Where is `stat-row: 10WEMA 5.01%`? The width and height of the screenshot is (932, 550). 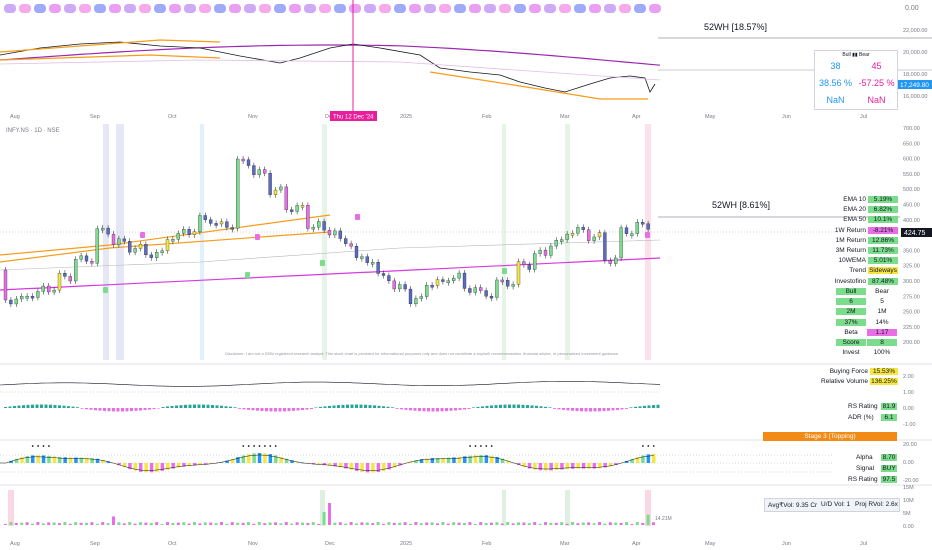
stat-row: 10WEMA 5.01% is located at coordinates (859, 262).